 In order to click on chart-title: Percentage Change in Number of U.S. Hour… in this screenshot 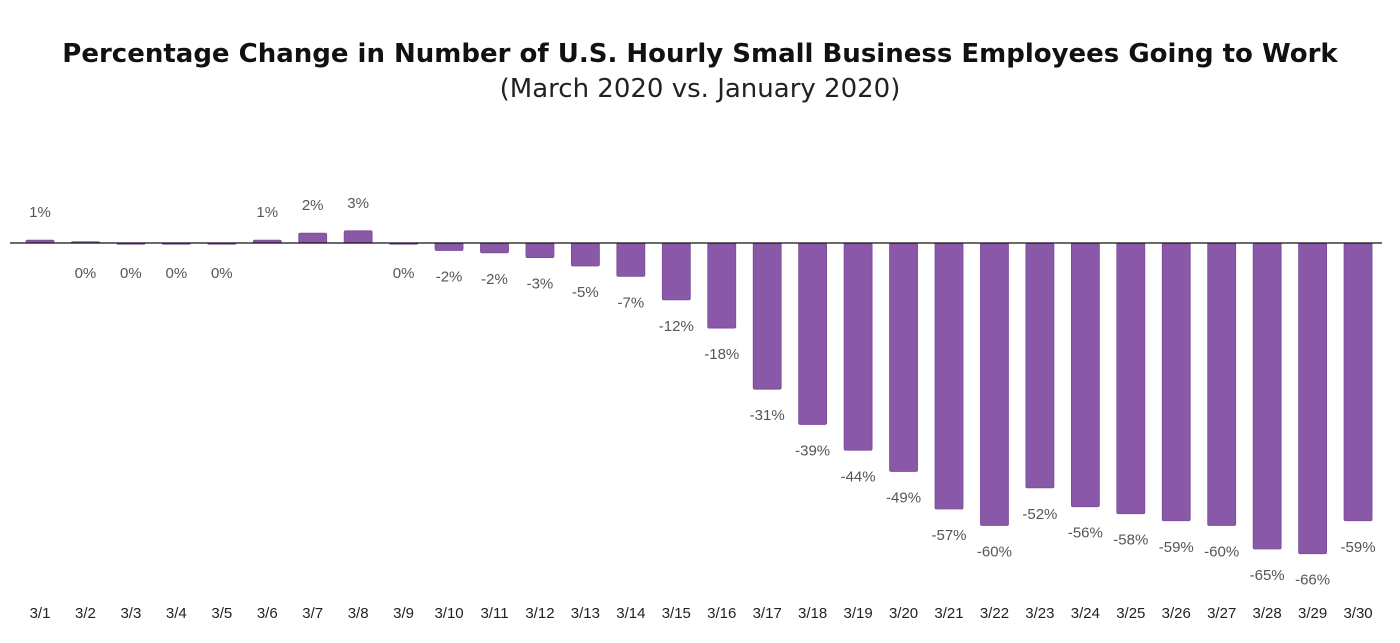, I will do `click(700, 54)`.